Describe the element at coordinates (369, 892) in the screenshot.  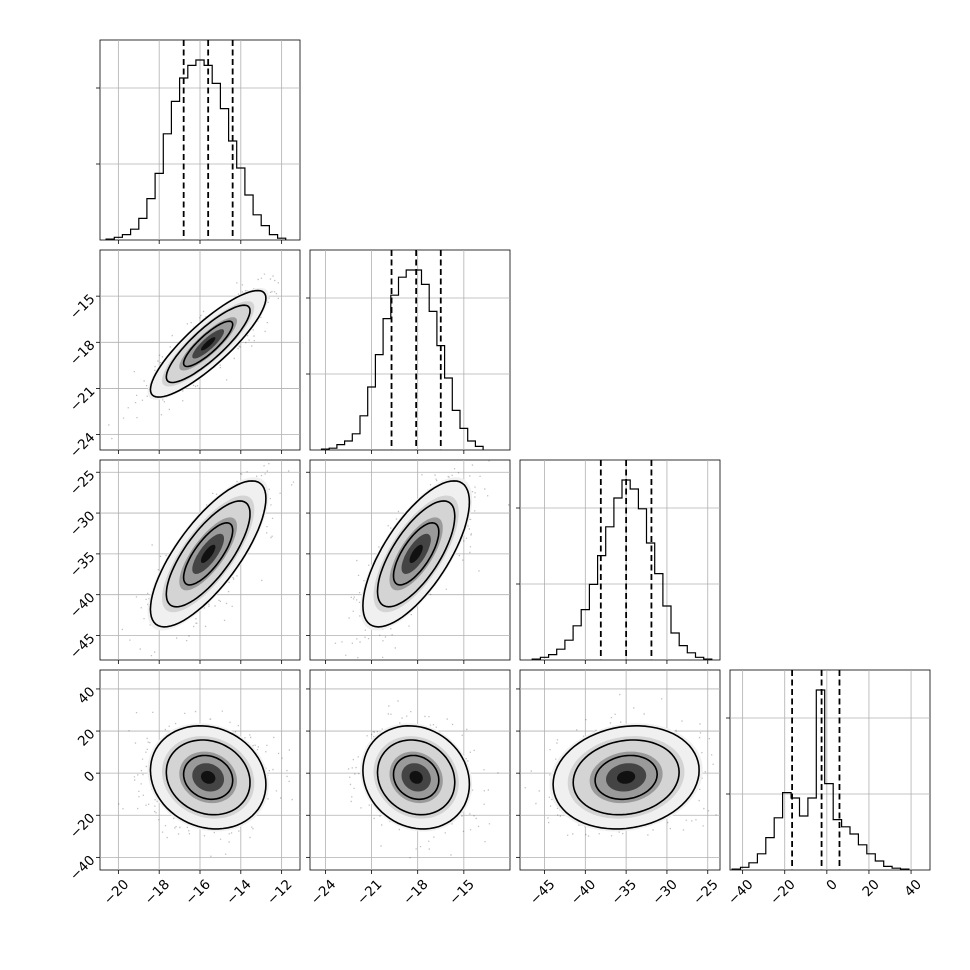
I see `x-tick-label: −21` at that location.